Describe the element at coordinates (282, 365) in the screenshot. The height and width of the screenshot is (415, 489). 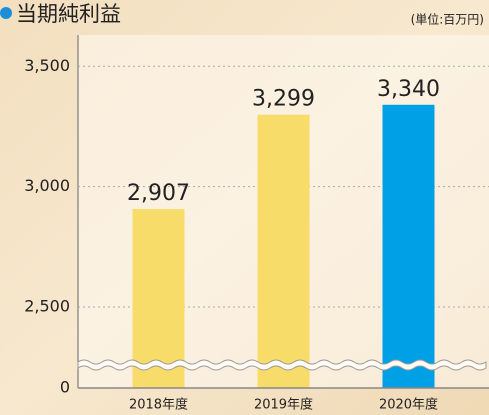
I see `axis-break` at that location.